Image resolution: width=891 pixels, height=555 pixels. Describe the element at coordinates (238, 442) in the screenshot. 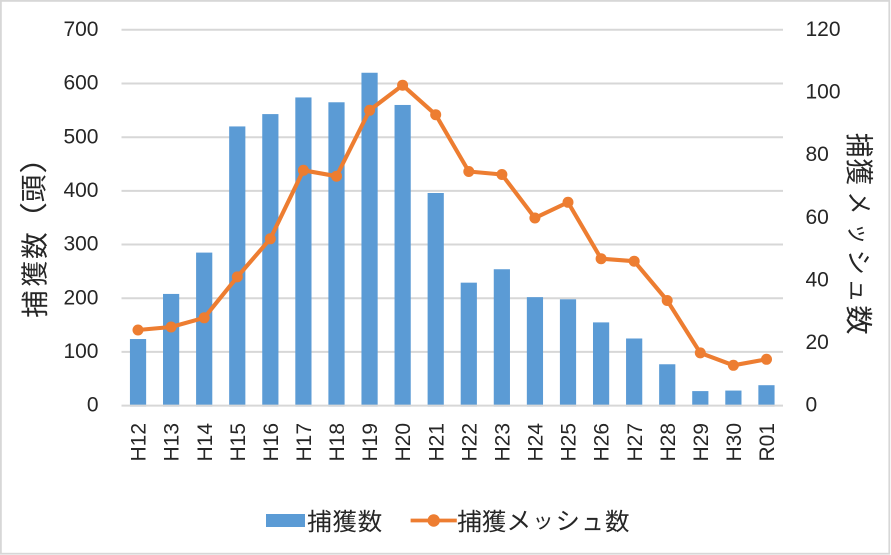

I see `svg-text: H15` at that location.